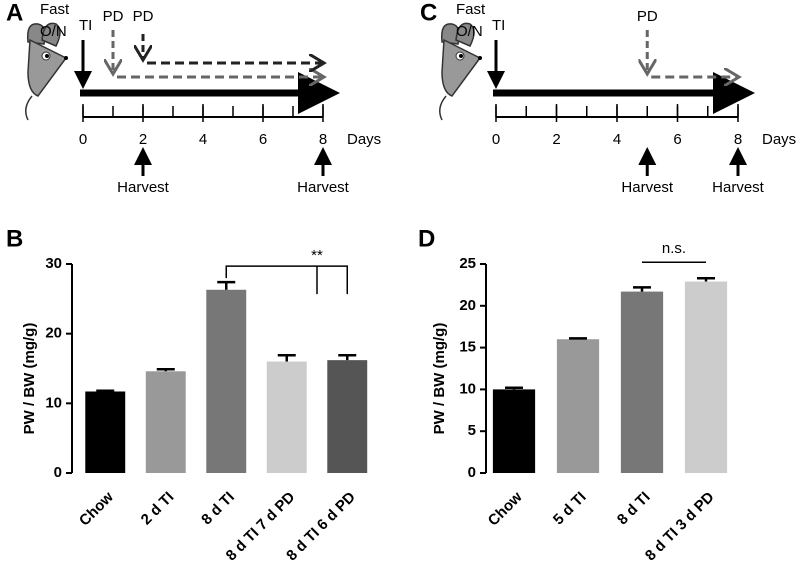 The height and width of the screenshot is (578, 798). Describe the element at coordinates (426, 238) in the screenshot. I see `panel-label: D` at that location.